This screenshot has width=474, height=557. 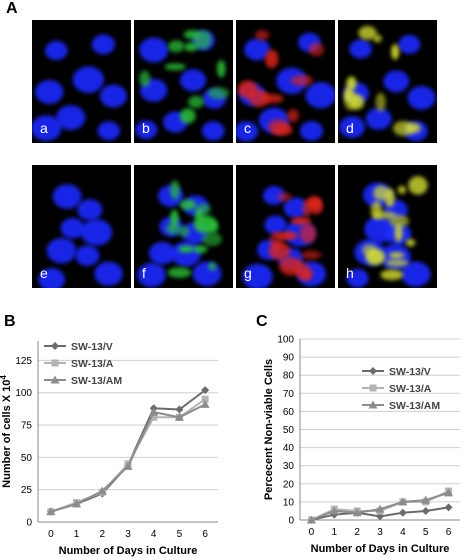 I want to click on micrograph-label: a, so click(x=44, y=128).